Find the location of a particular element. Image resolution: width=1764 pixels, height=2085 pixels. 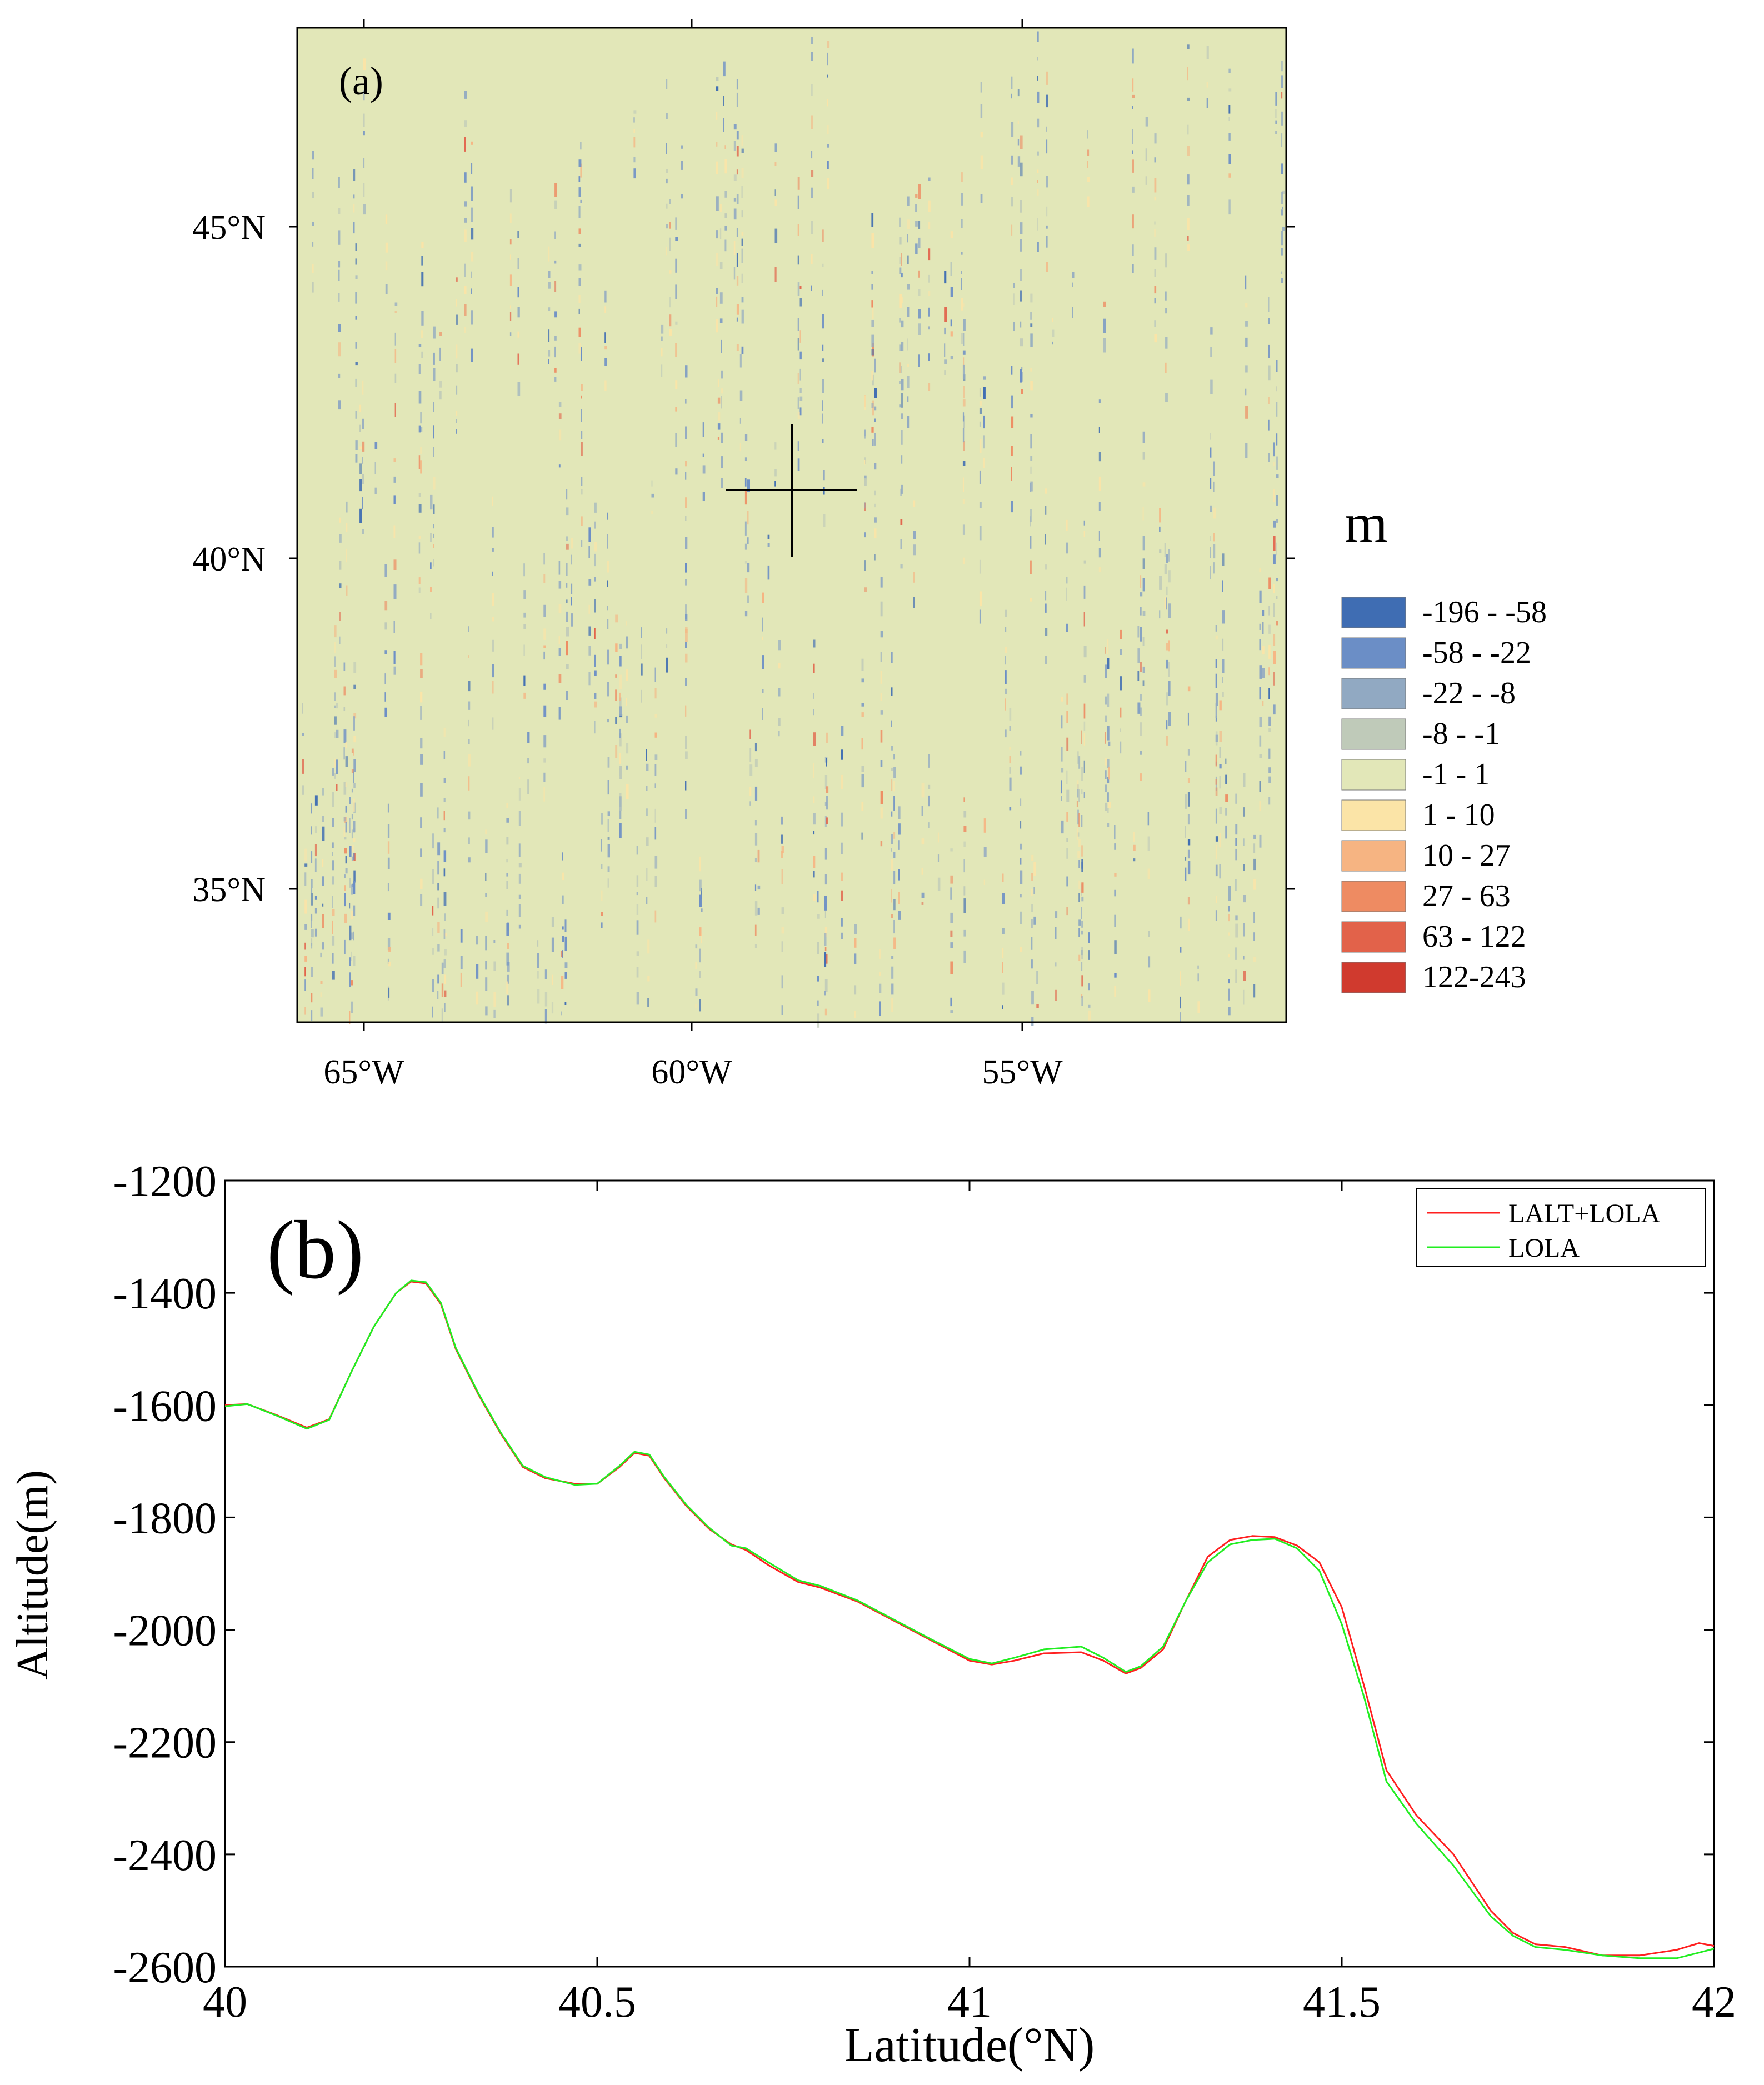

legend-swatch is located at coordinates (1373, 612).